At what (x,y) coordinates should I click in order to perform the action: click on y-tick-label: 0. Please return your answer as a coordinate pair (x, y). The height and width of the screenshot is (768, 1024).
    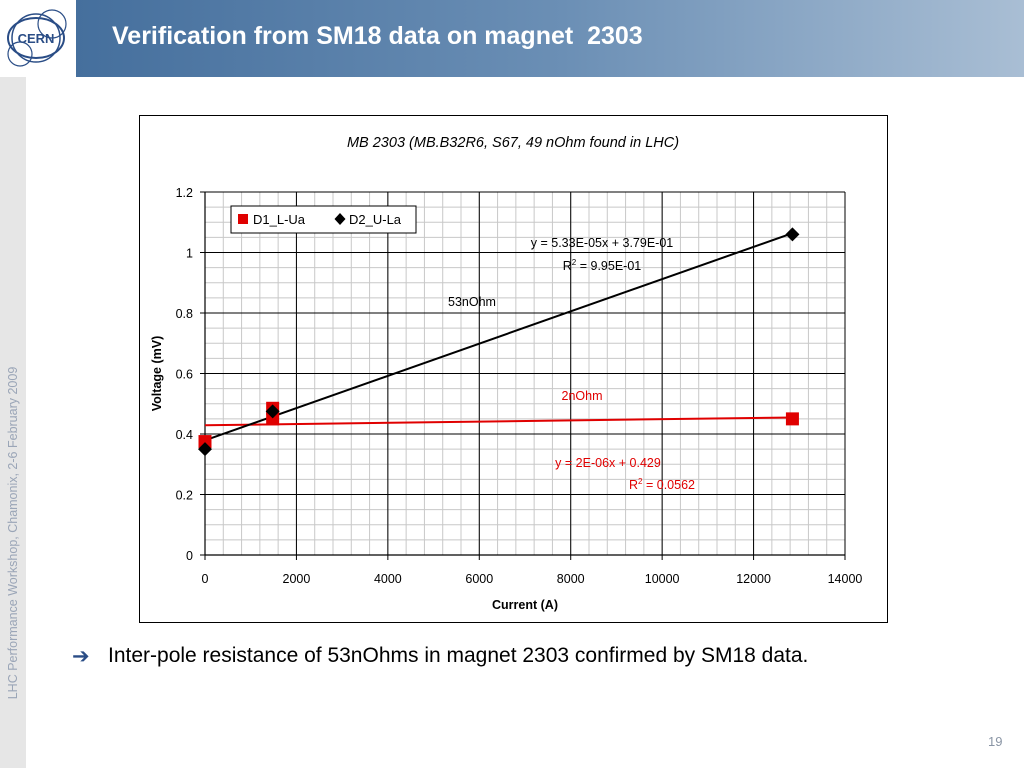
    Looking at the image, I should click on (189, 556).